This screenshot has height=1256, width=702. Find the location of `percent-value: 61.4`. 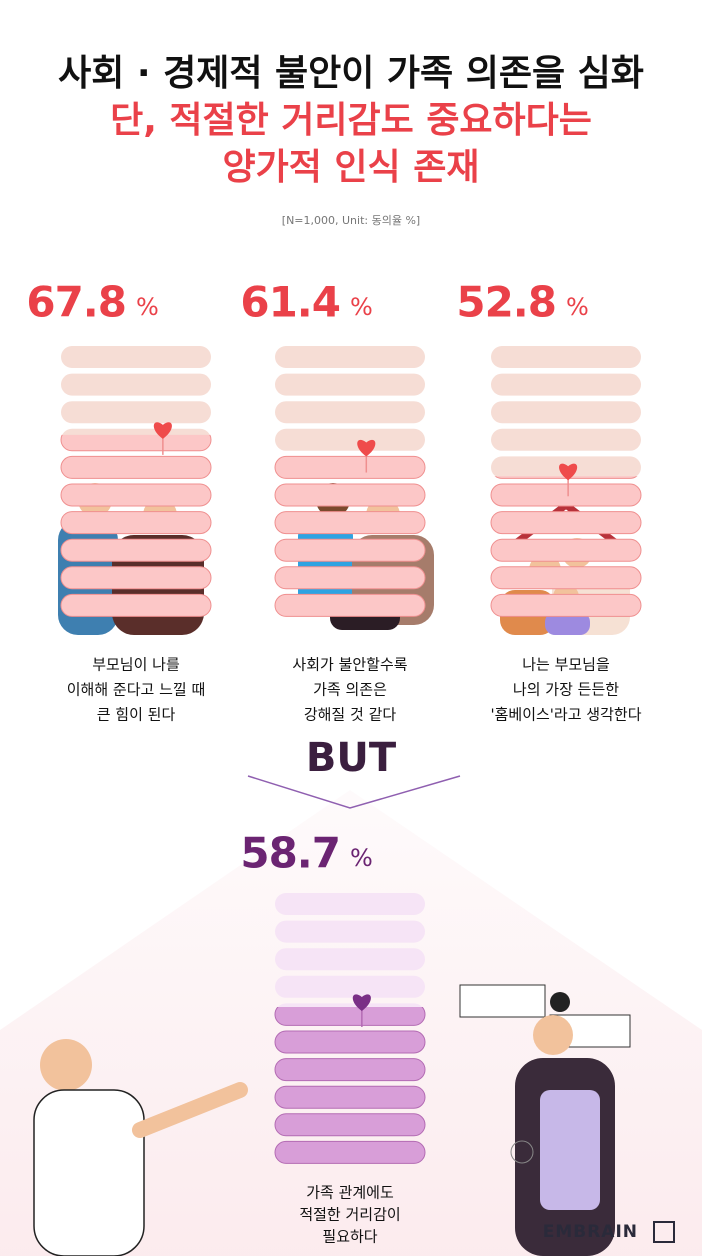

percent-value: 61.4 is located at coordinates (290, 302).